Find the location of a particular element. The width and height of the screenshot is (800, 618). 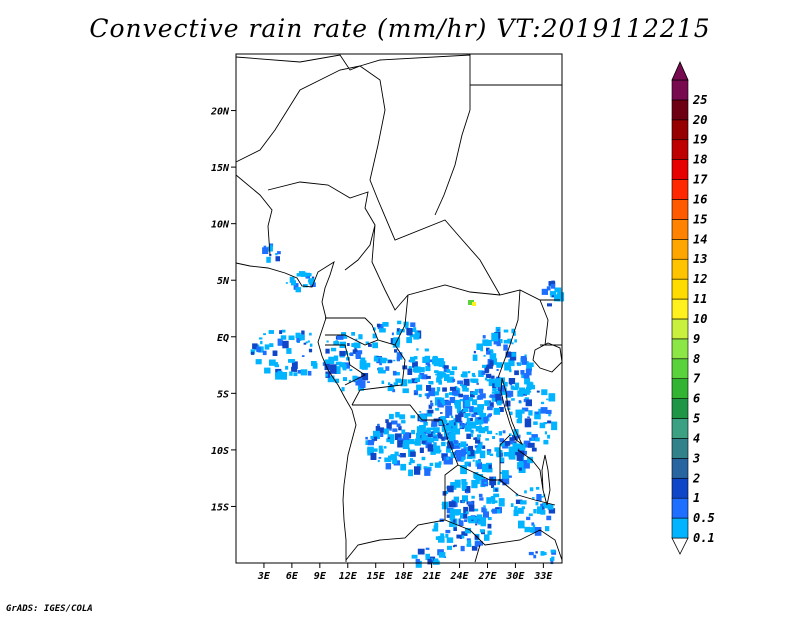

lon-tick-label: 33E is located at coordinates (543, 576).